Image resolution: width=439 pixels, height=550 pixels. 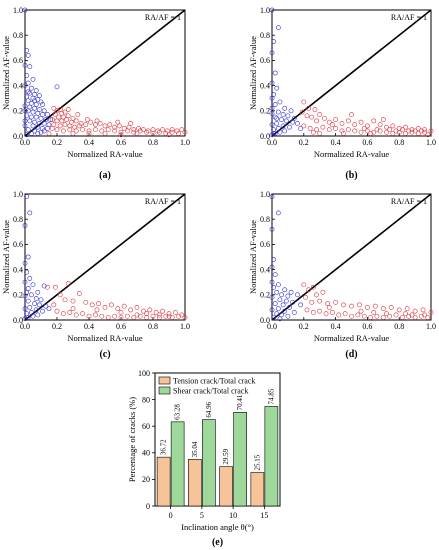 I want to click on x-tick-label: 0, so click(x=171, y=515).